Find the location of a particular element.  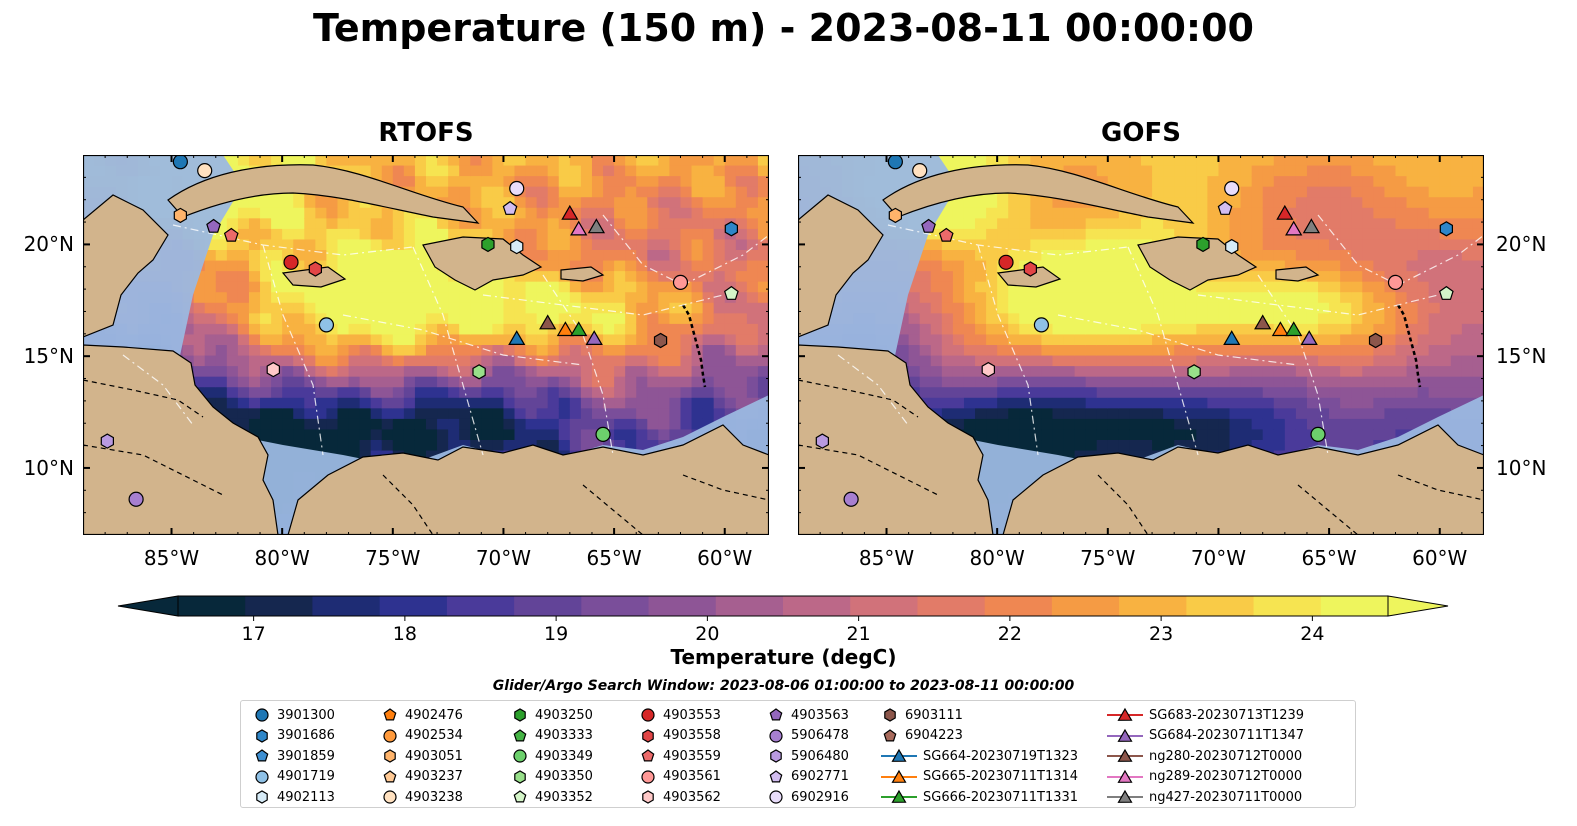

legend-item: 5906480 is located at coordinates (808, 756).